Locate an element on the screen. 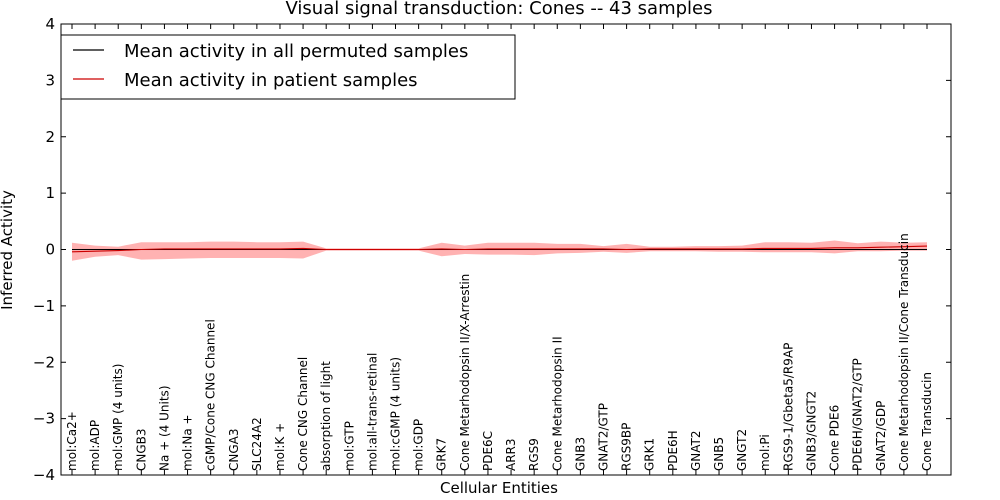 The width and height of the screenshot is (1000, 500). y-axis-label: Inferred Activity is located at coordinates (8, 250).